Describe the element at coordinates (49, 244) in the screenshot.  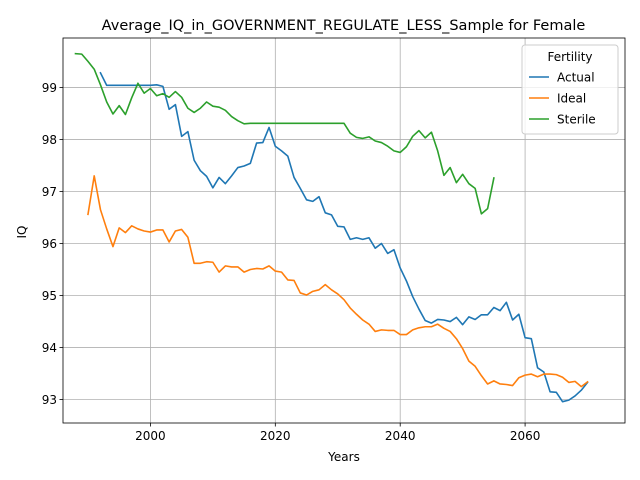
I see `y-tick-label: 96` at that location.